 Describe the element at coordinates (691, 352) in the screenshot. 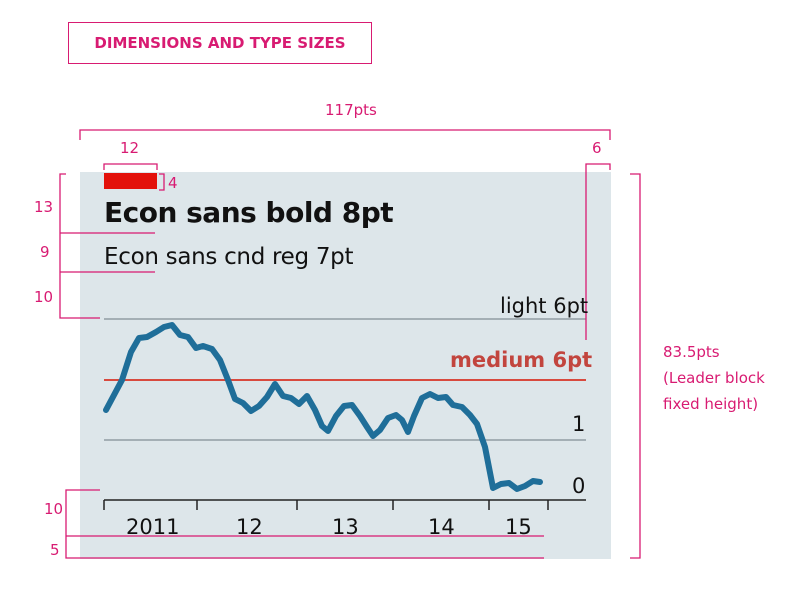

I see `annotation-height-1: 83.5pts` at that location.